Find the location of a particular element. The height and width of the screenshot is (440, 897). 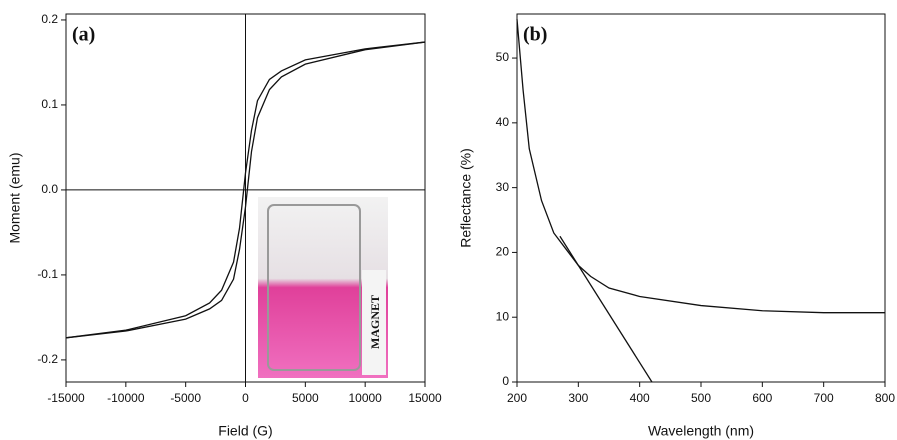

x-tick-label: 600 is located at coordinates (762, 398).